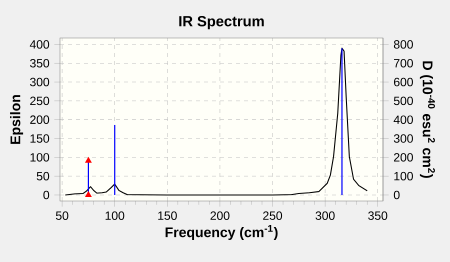 Image resolution: width=450 pixels, height=262 pixels. I want to click on y-tick-label: 300, so click(40, 82).